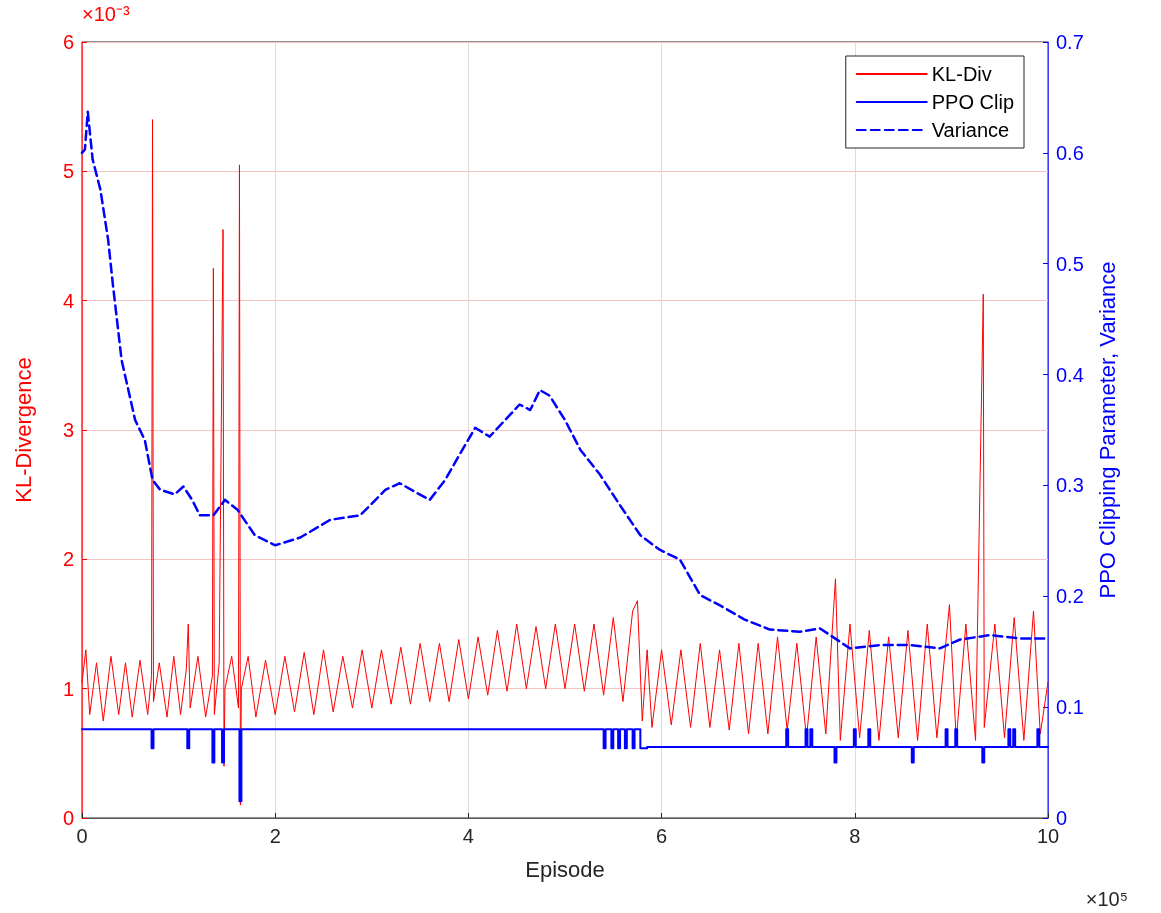 Image resolution: width=1161 pixels, height=913 pixels. What do you see at coordinates (855, 836) in the screenshot?
I see `x-tick-label: 8` at bounding box center [855, 836].